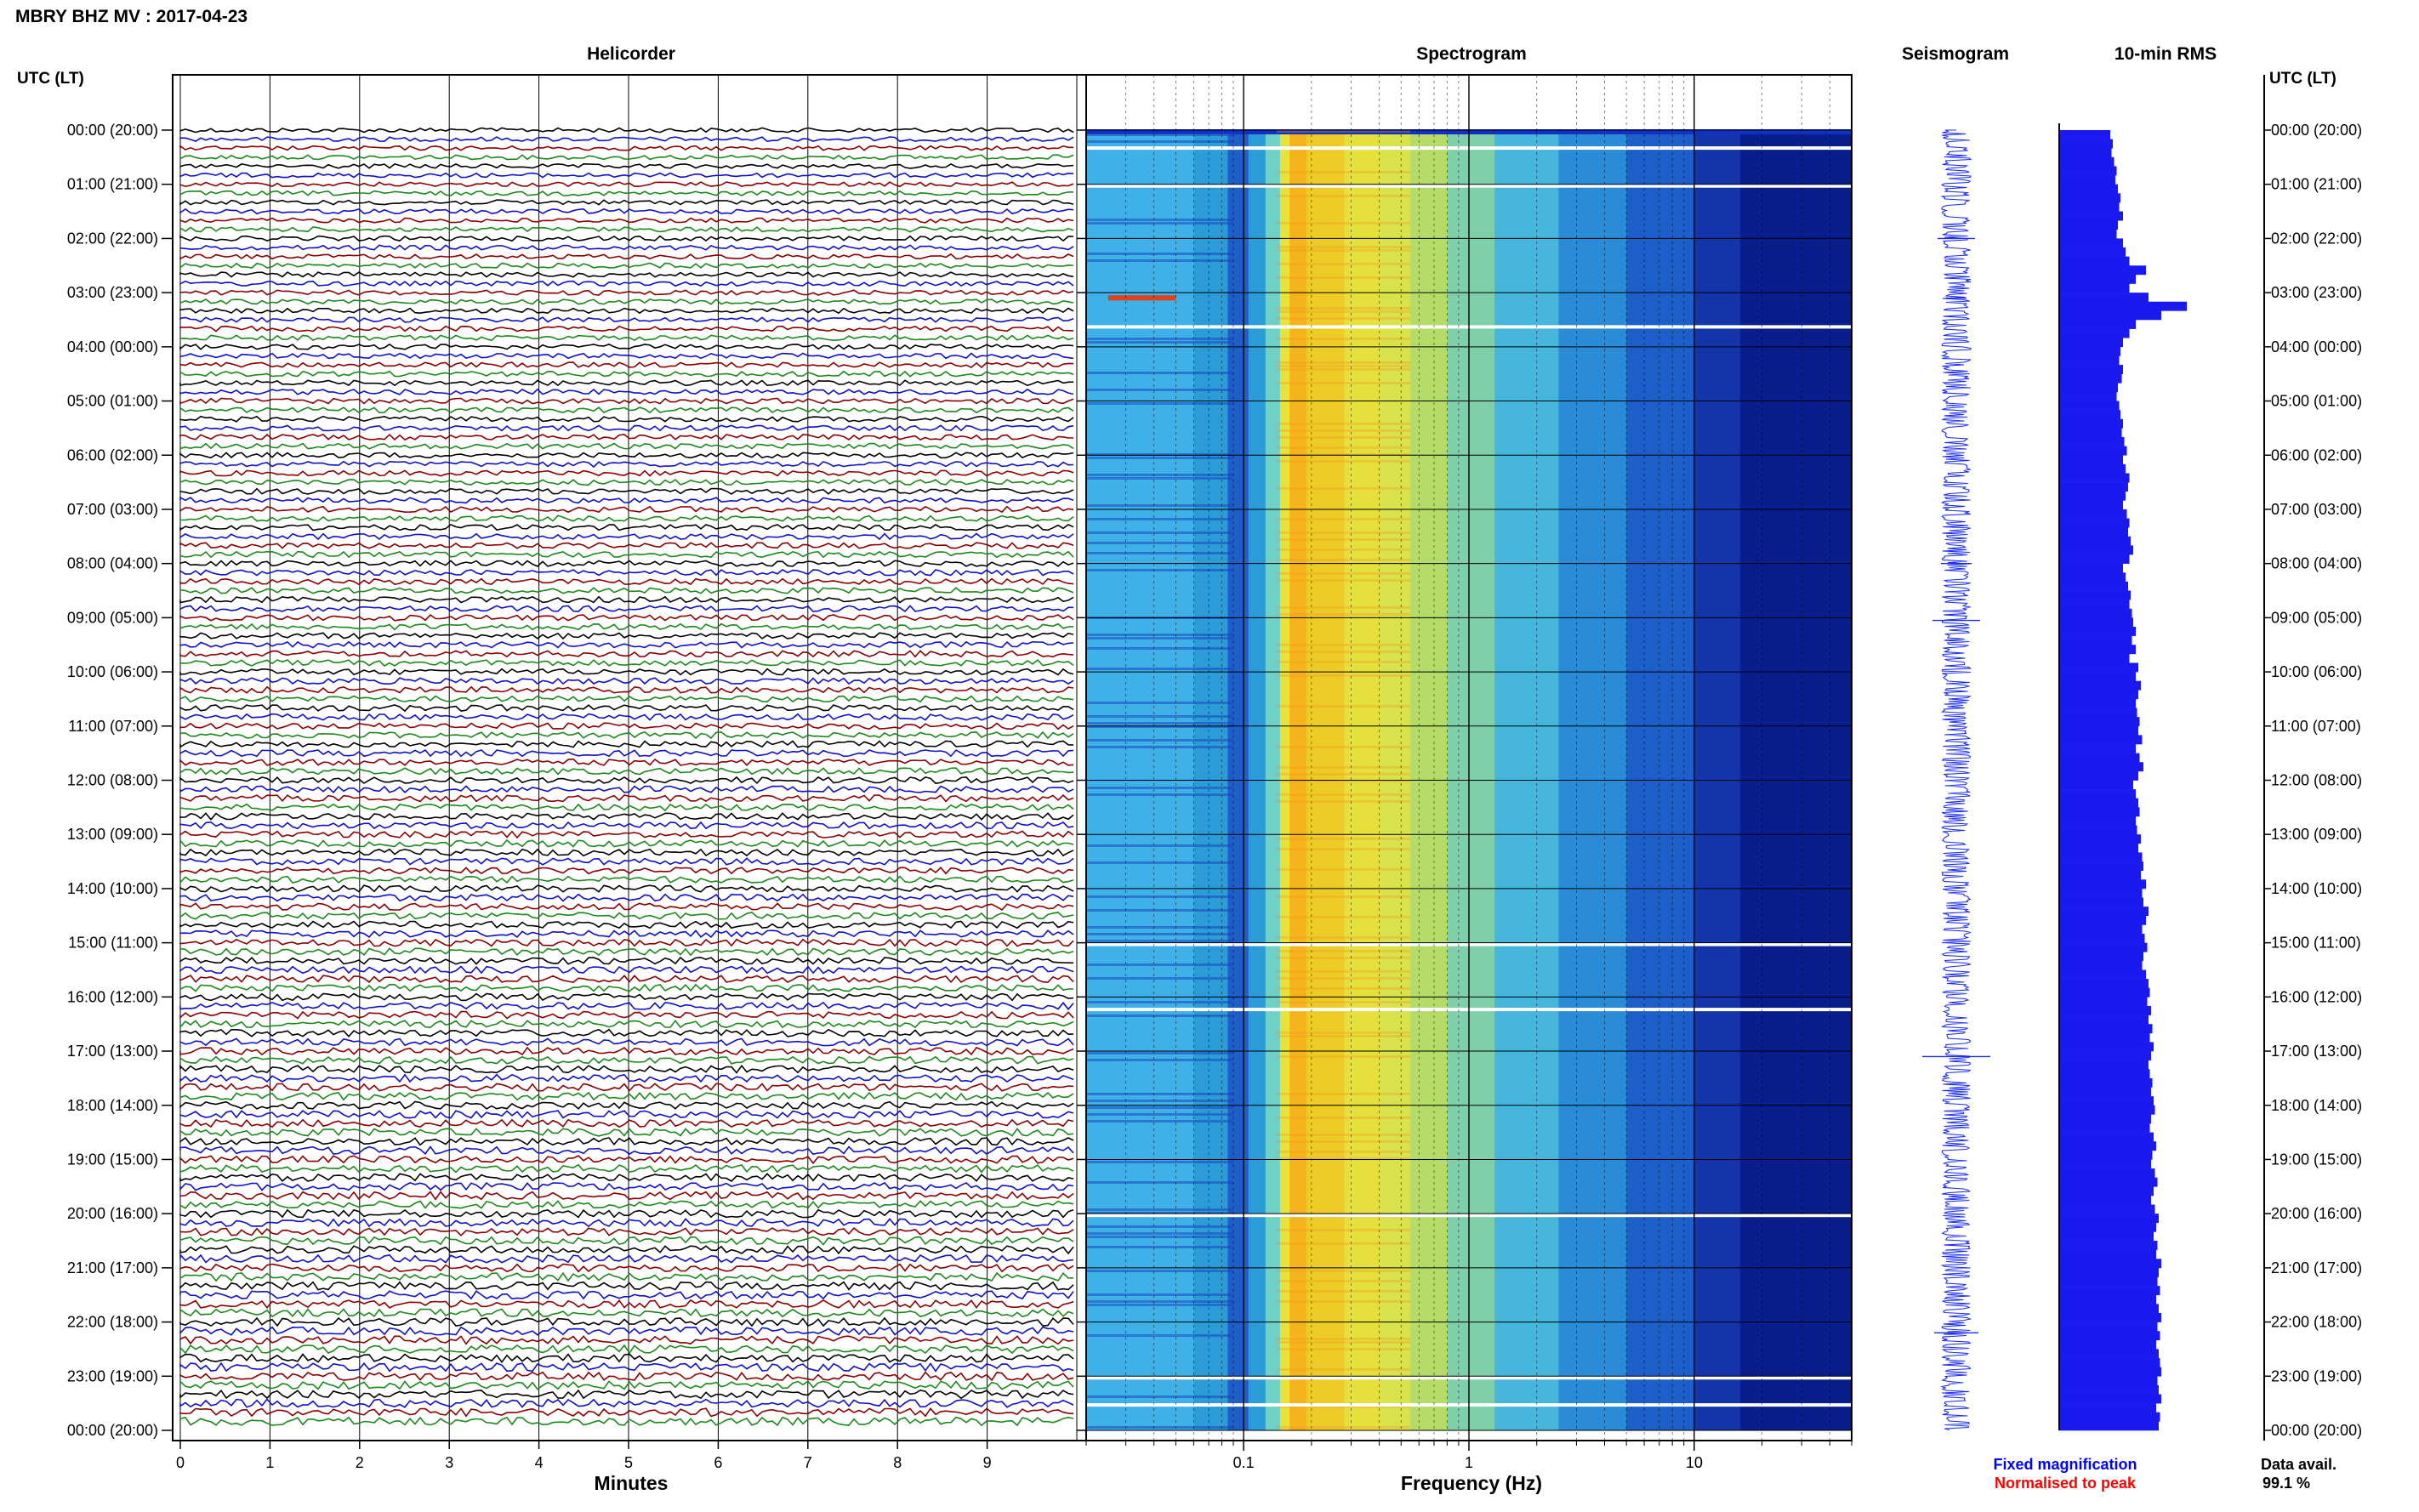  I want to click on spectrogram-x-tick-label: 10, so click(1694, 1462).